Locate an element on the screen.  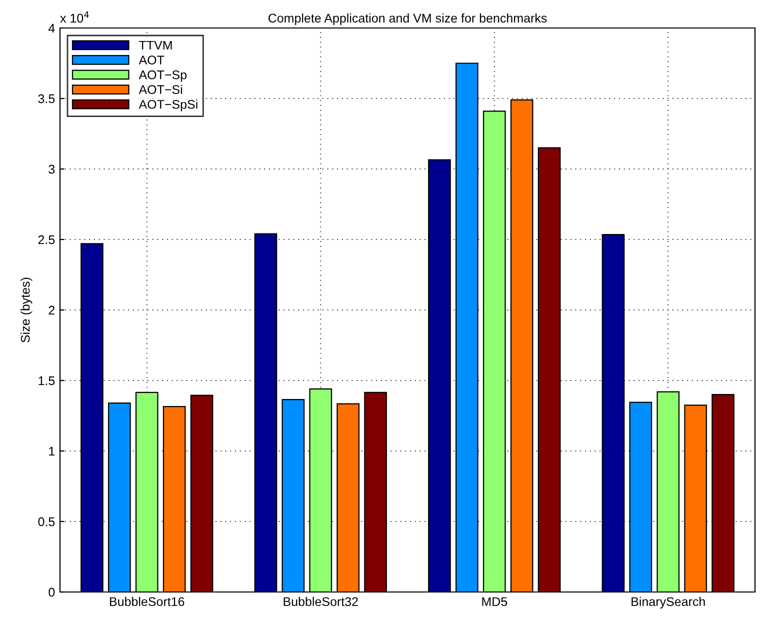
y-tick-label: 1.5 is located at coordinates (46, 381).